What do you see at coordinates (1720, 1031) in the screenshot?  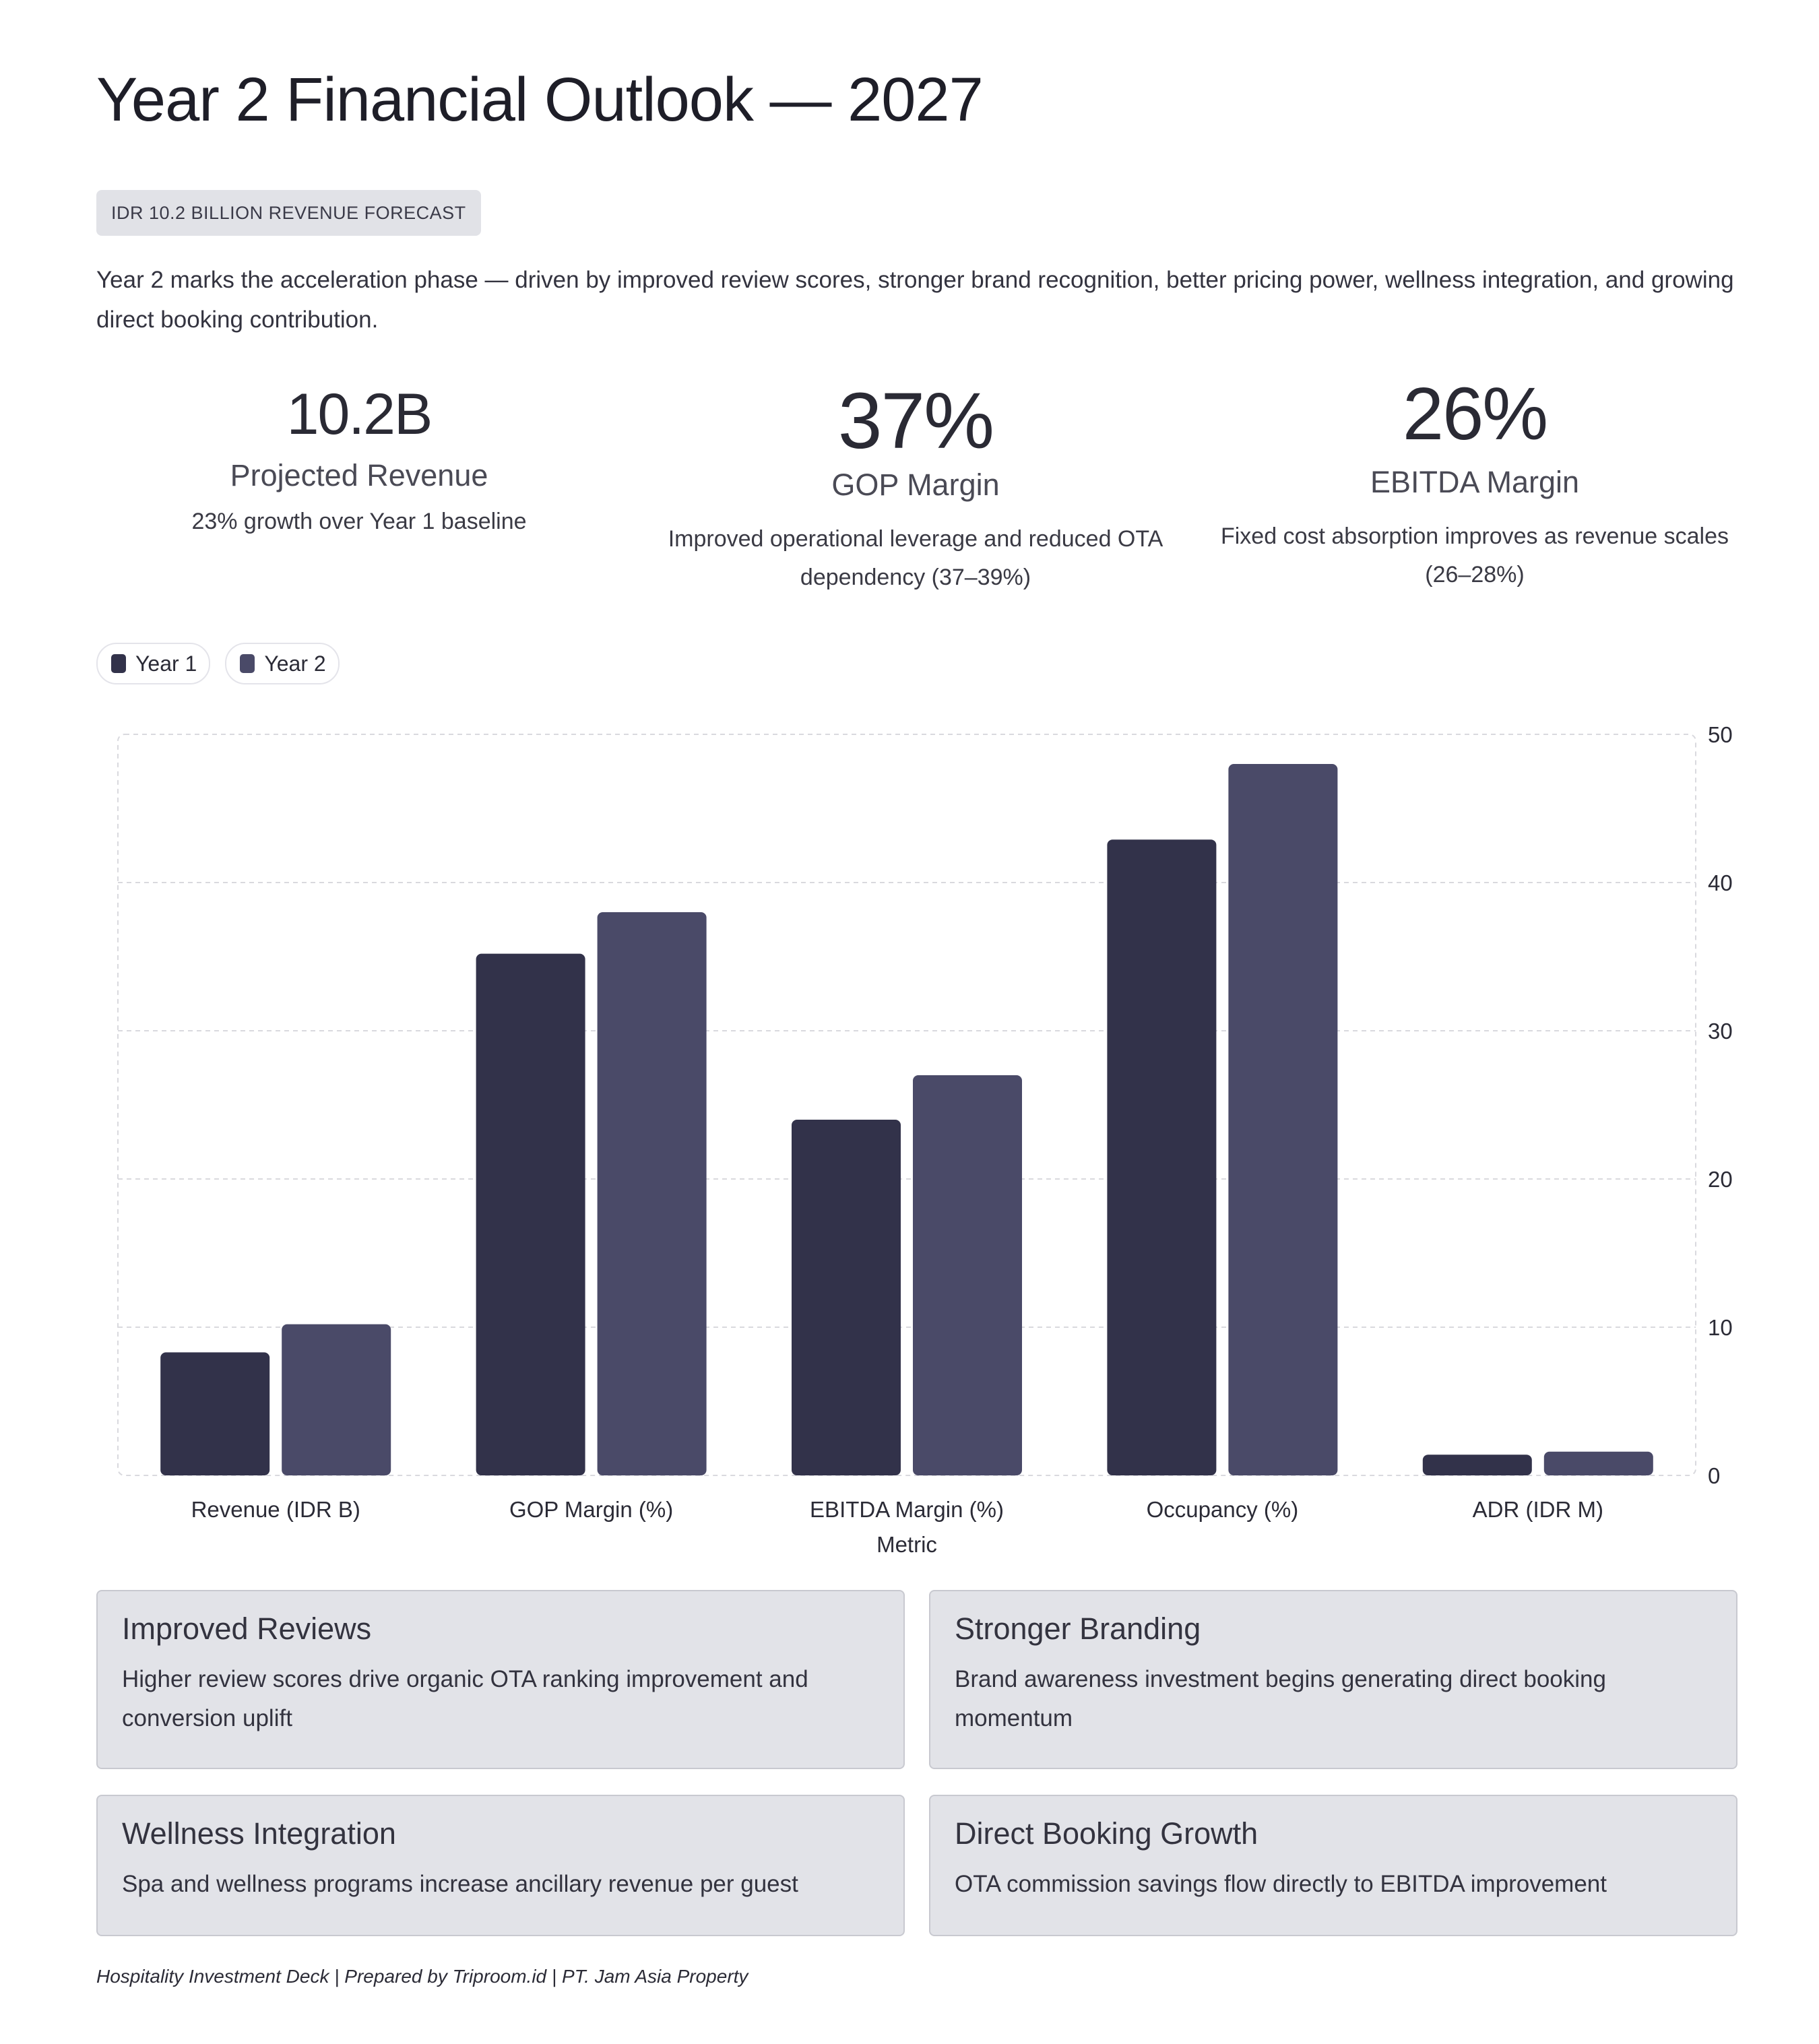 I see `y-tick-label: 30` at bounding box center [1720, 1031].